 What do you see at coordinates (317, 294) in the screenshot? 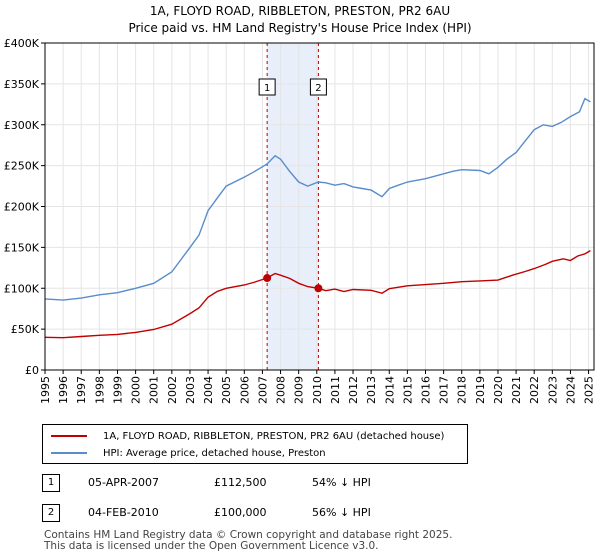
I see `series-line-property` at bounding box center [317, 294].